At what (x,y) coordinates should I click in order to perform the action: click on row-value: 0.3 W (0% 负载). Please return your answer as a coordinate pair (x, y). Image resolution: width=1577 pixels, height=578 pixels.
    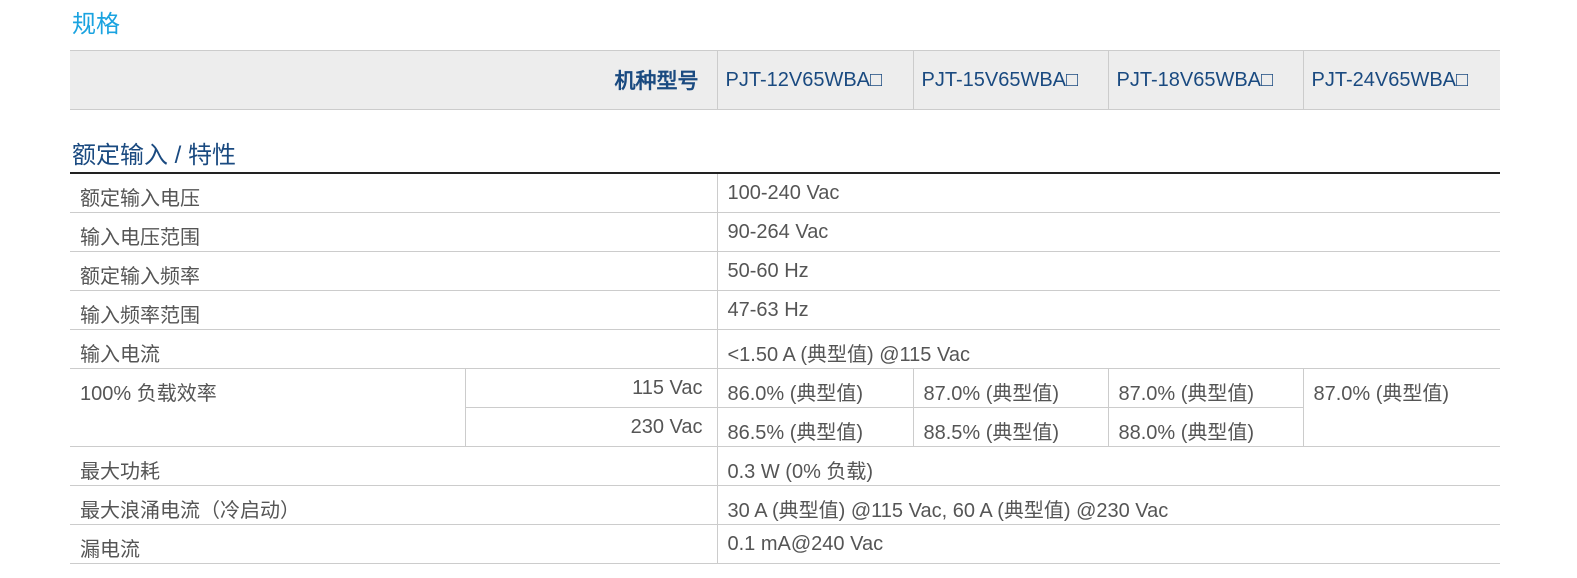
    Looking at the image, I should click on (1108, 466).